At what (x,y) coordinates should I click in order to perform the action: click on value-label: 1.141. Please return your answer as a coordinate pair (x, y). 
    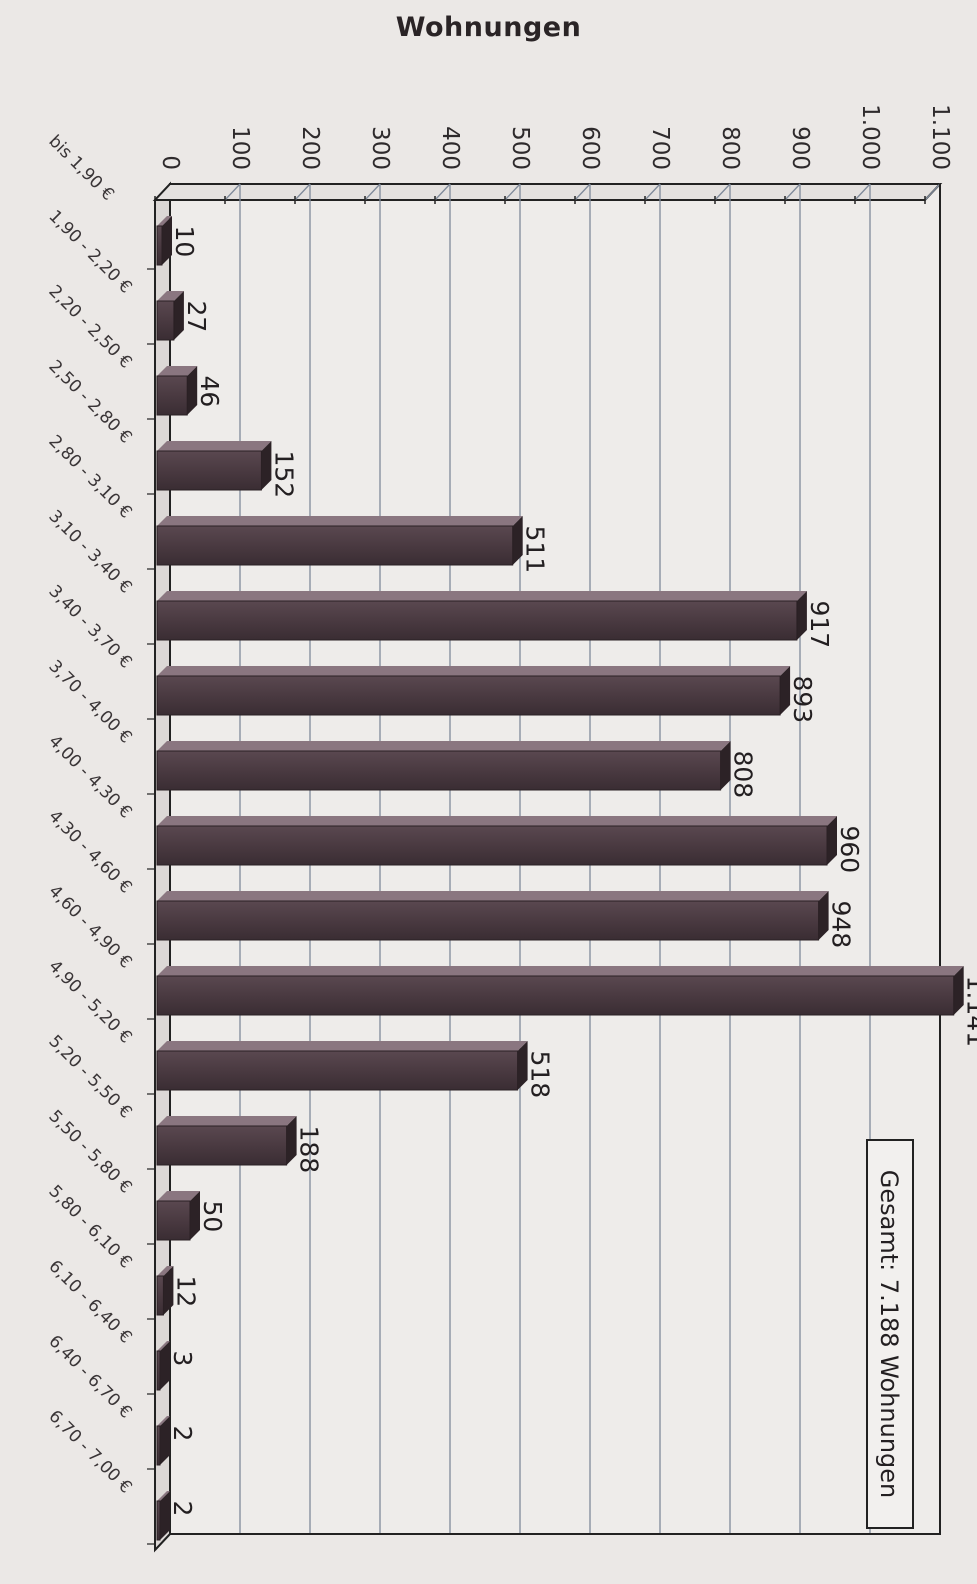
    Looking at the image, I should click on (969, 1012).